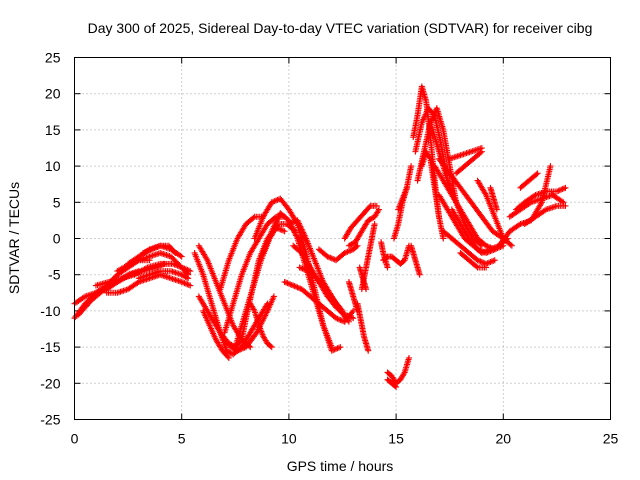 The image size is (640, 480). Describe the element at coordinates (340, 466) in the screenshot. I see `x-axis-label: GPS time / hours` at that location.